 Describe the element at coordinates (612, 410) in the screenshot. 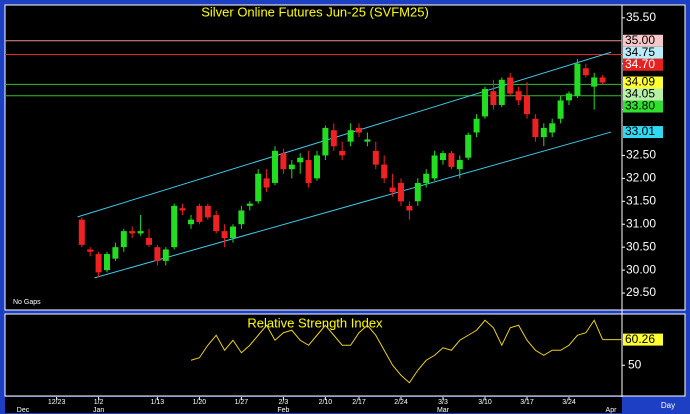

I see `month-label: Apr` at that location.